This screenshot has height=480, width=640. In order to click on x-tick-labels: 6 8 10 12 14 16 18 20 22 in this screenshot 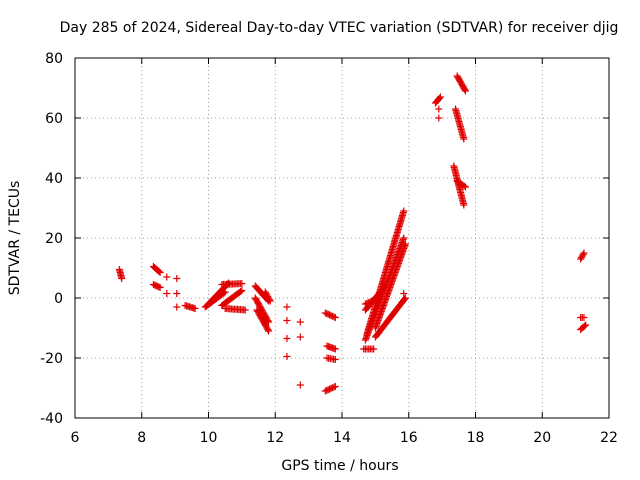, I will do `click(344, 438)`.